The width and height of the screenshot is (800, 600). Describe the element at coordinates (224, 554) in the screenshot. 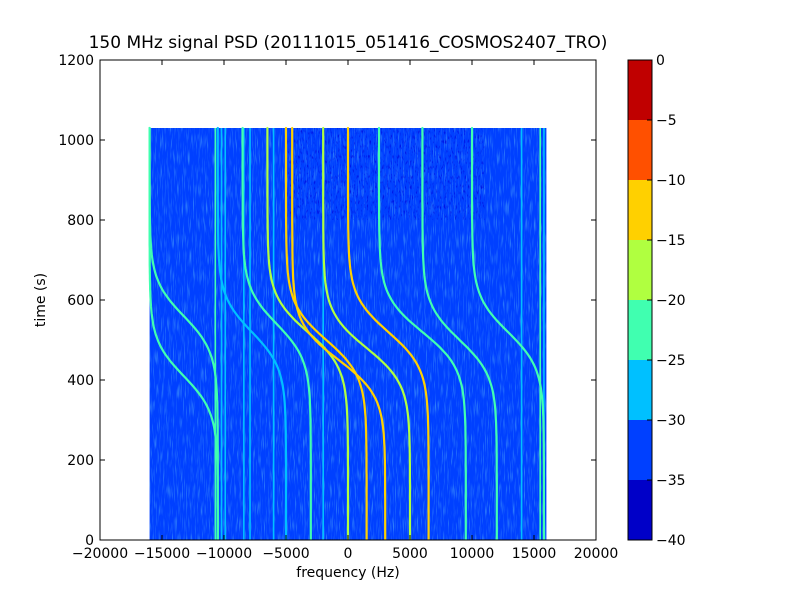

I see `x-tick-label: −10000` at that location.